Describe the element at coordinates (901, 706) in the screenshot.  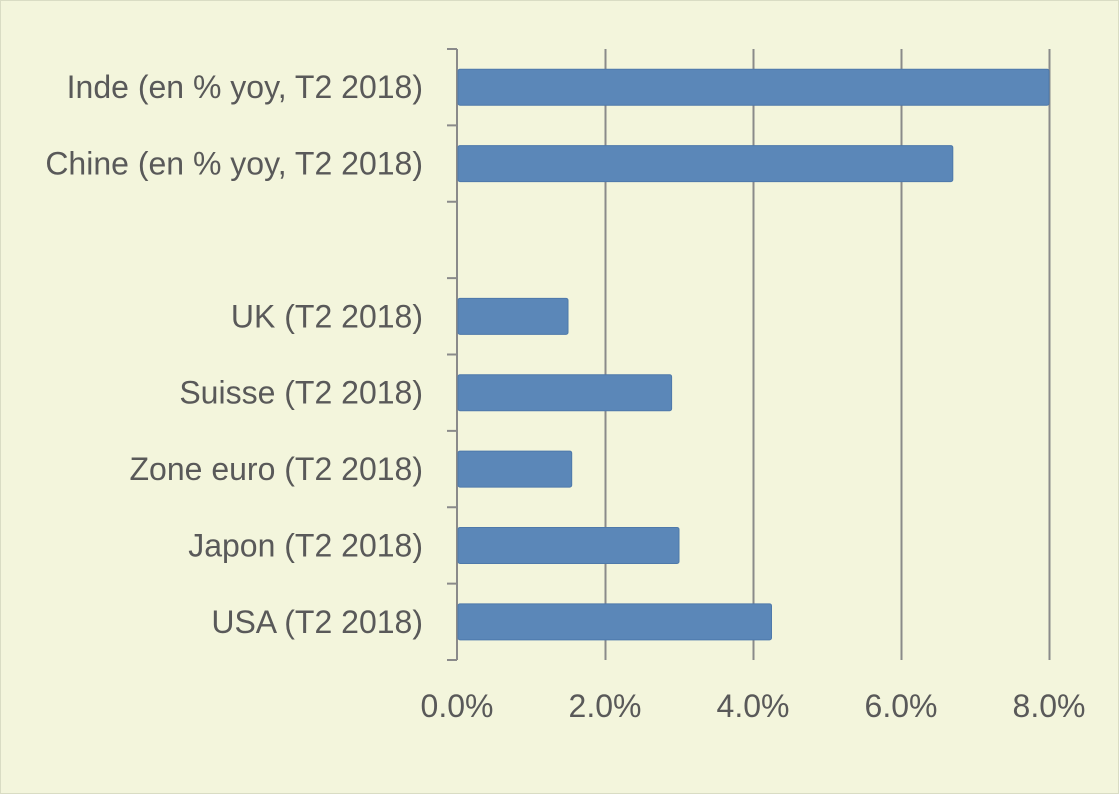
I see `x-tick-label: 6.0%` at that location.